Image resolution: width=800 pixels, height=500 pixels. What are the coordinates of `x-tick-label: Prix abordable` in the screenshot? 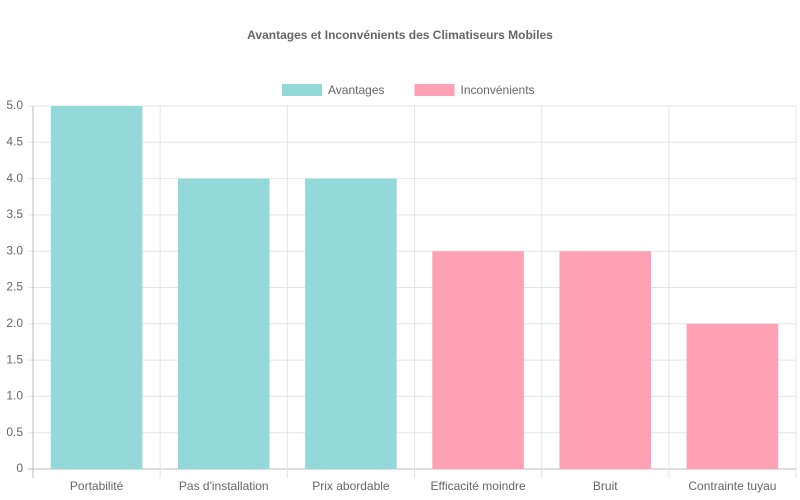 It's located at (351, 486).